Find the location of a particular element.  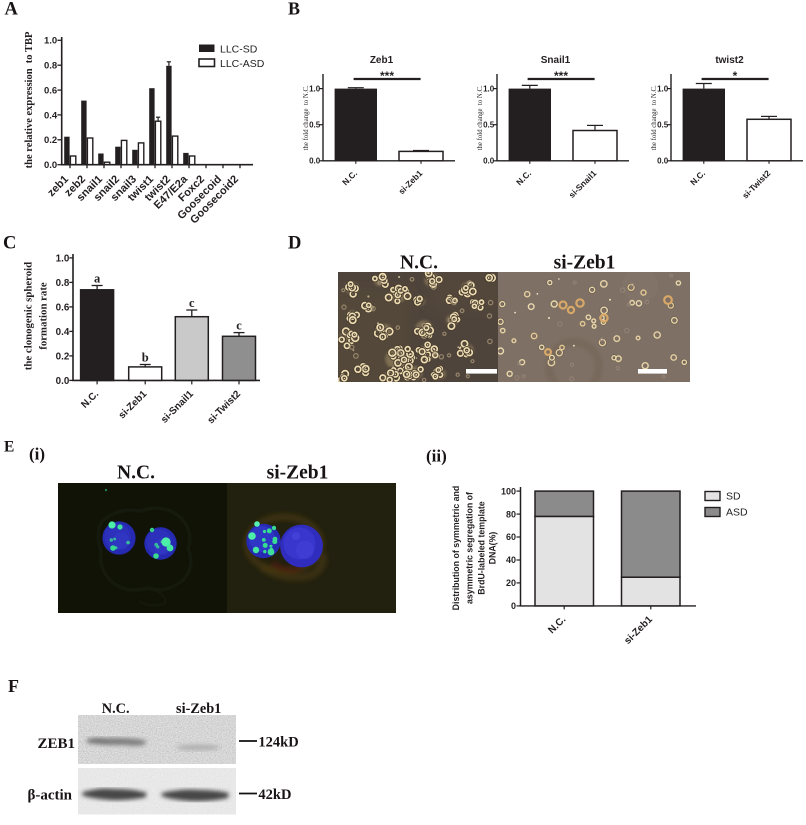

svg-text: LLC-SD is located at coordinates (239, 50).